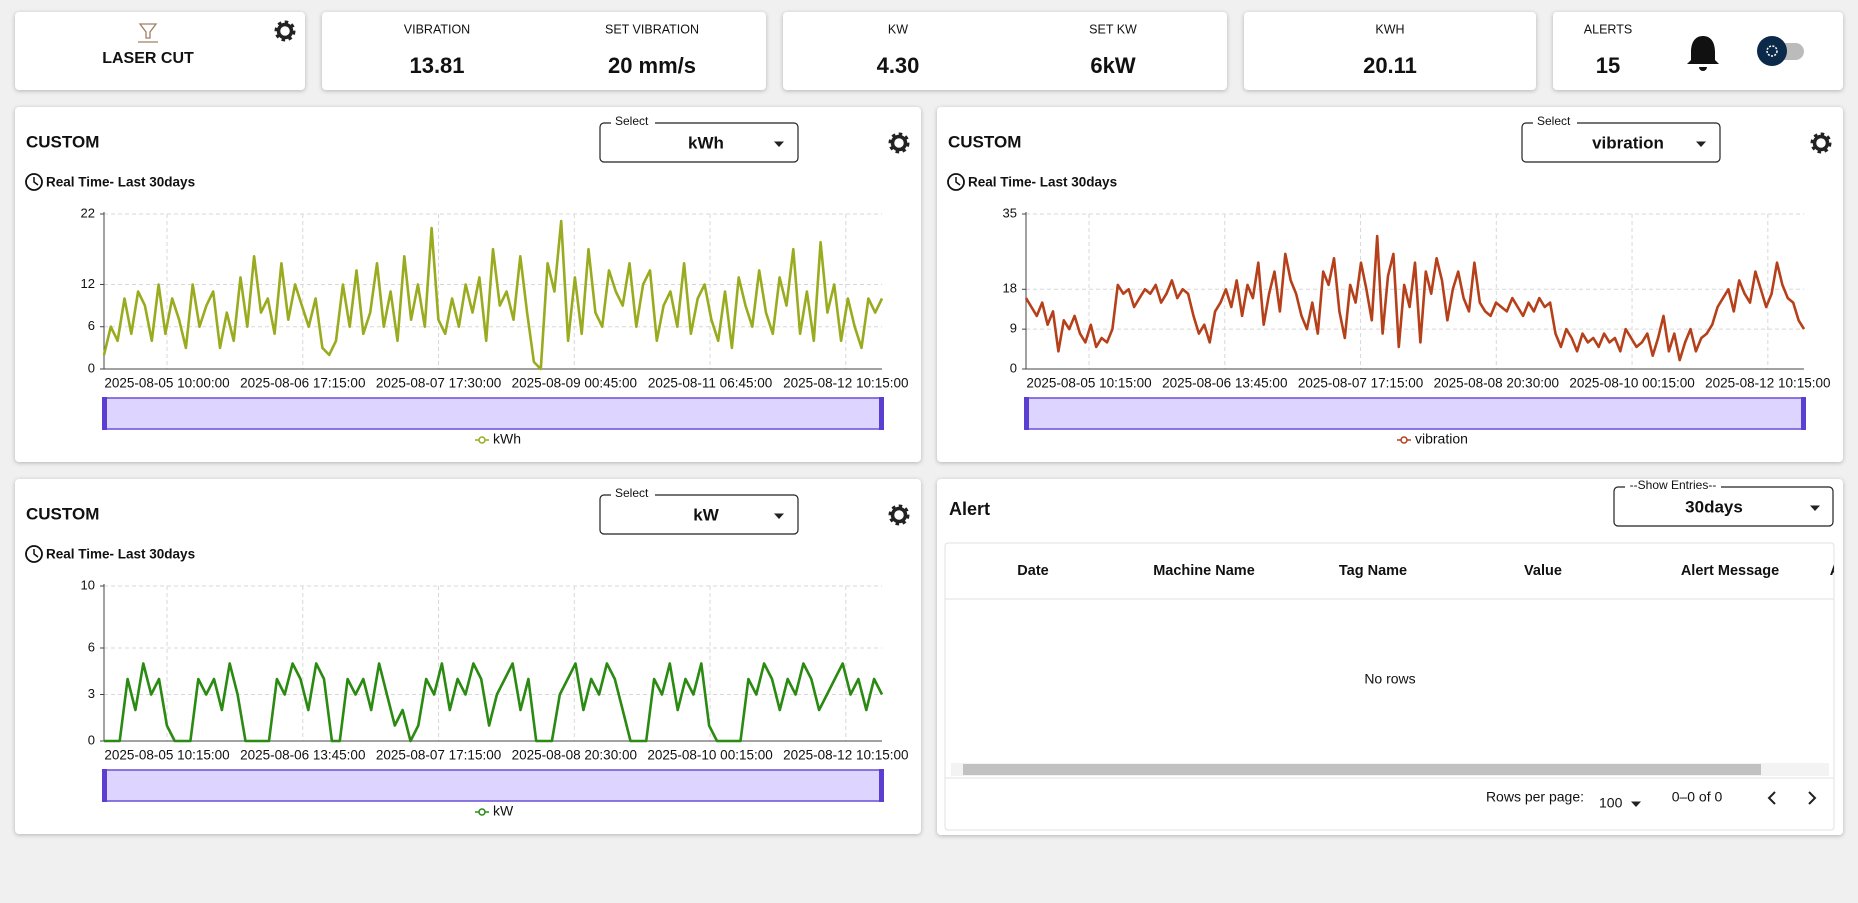 The image size is (1858, 903). What do you see at coordinates (1032, 571) in the screenshot?
I see `column-header: Date` at bounding box center [1032, 571].